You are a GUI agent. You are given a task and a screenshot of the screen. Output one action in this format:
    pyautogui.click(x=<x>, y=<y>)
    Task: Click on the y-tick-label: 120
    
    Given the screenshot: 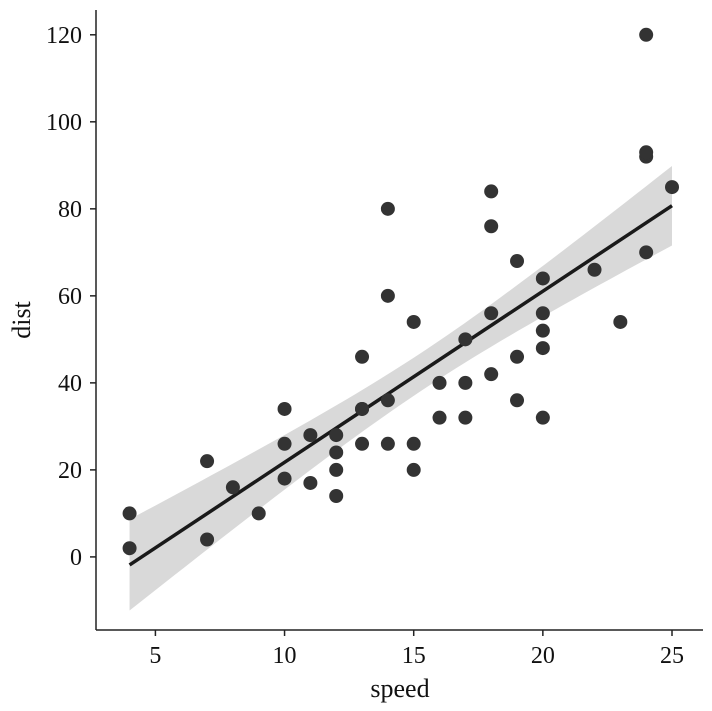 What is the action you would take?
    pyautogui.click(x=64, y=36)
    